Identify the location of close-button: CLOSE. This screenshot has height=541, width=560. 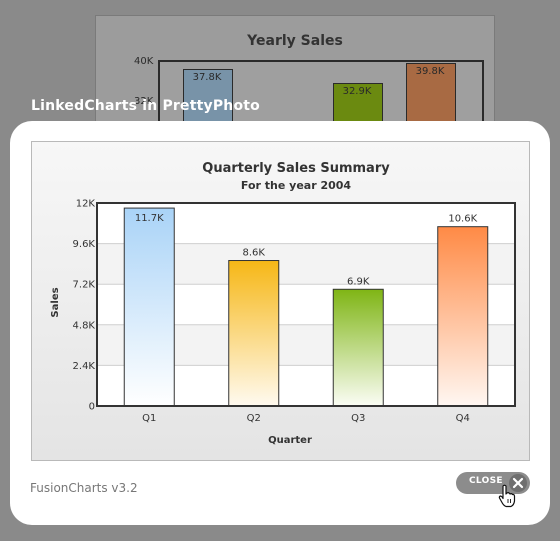
(493, 483).